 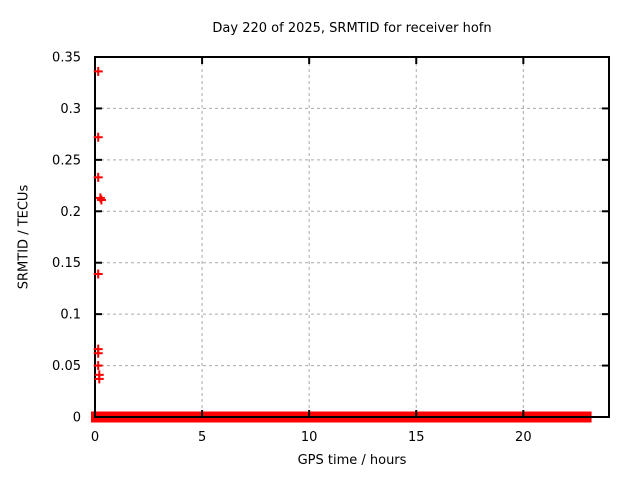 I want to click on y-tick-label: 0.25, so click(x=66, y=160).